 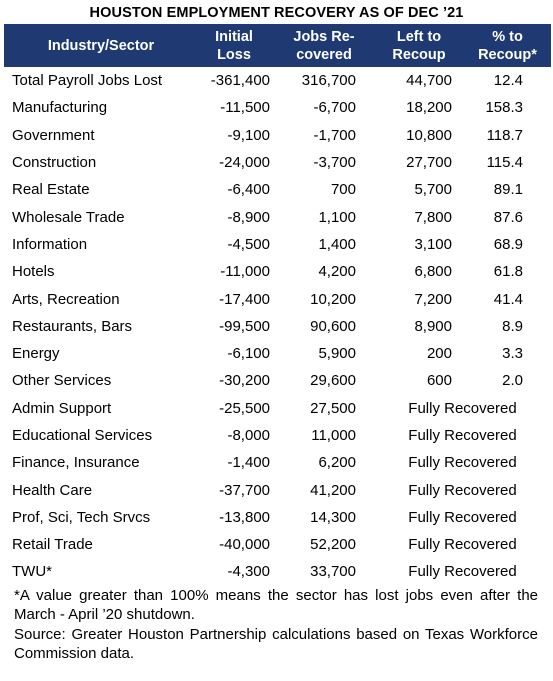 I want to click on table-row: Information -4,500 1,400 3,100 68.9, so click(x=277, y=244).